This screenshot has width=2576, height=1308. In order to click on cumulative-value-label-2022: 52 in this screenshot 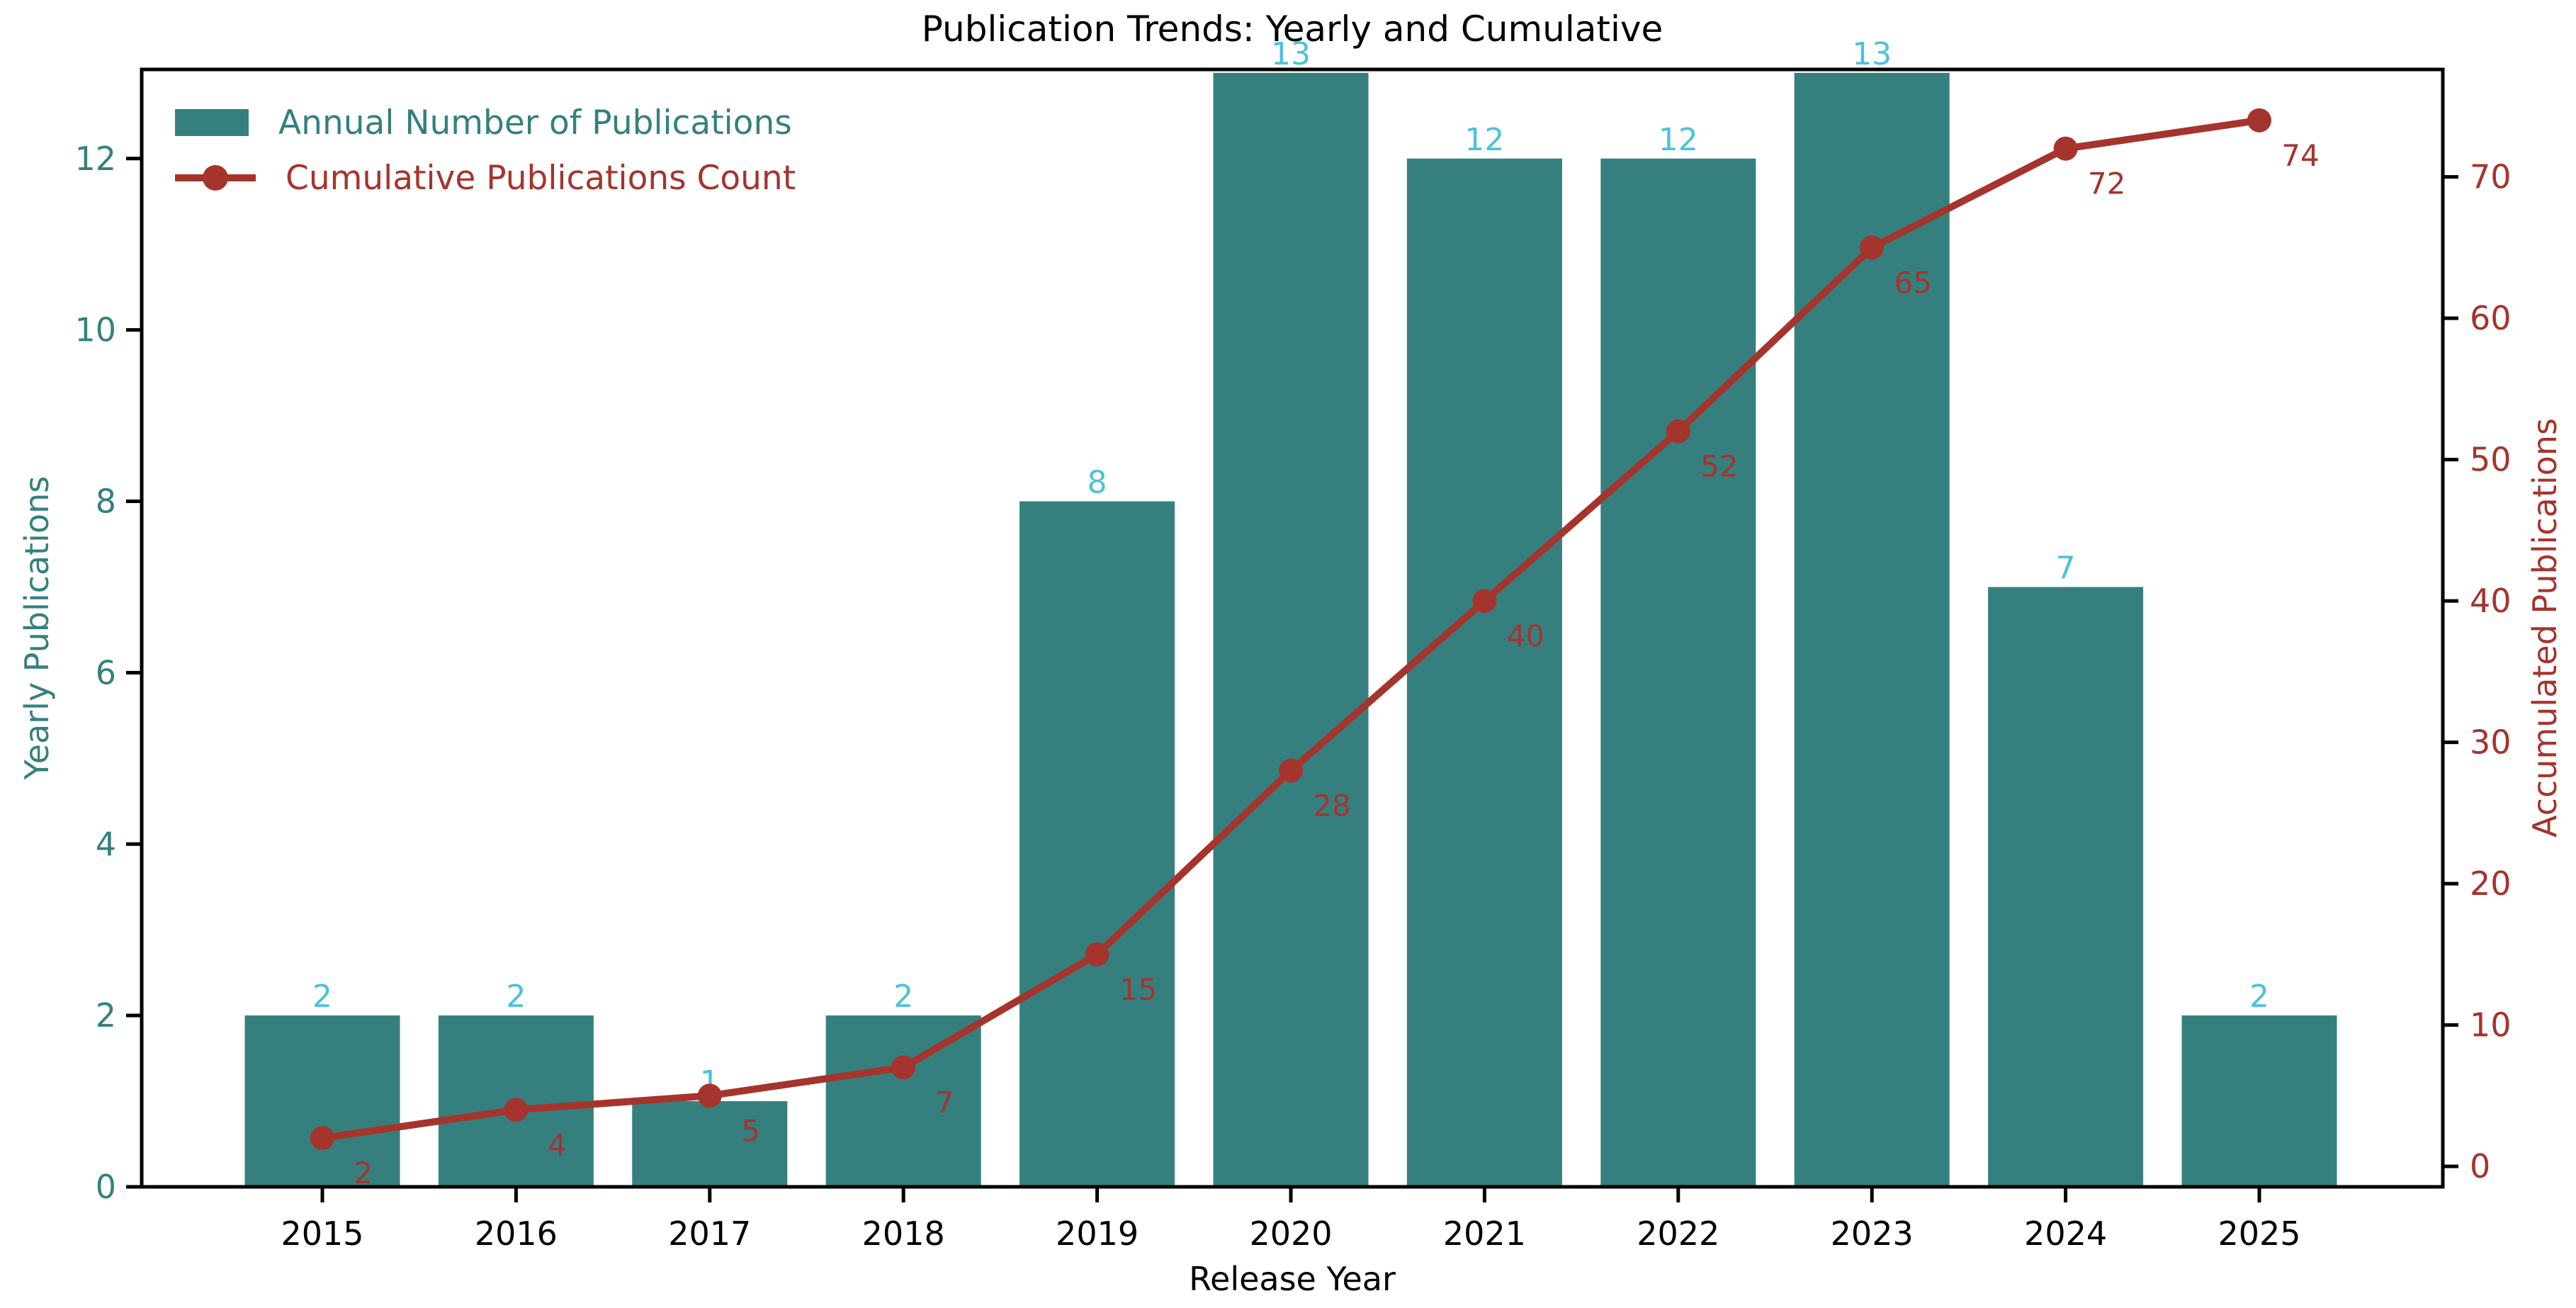, I will do `click(1719, 466)`.